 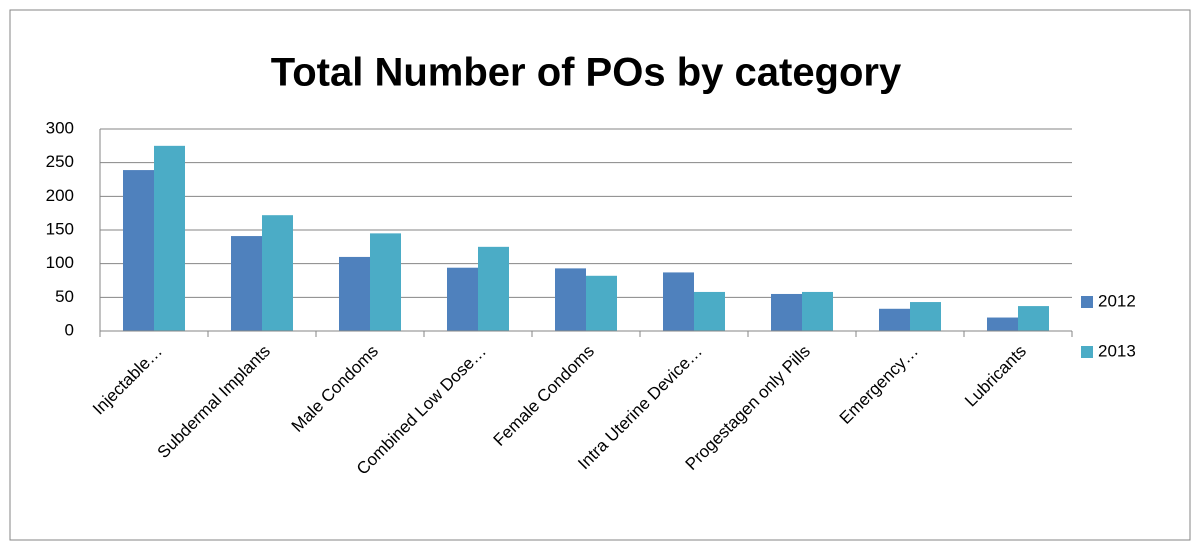 What do you see at coordinates (1117, 300) in the screenshot?
I see `legend-label: 2012` at bounding box center [1117, 300].